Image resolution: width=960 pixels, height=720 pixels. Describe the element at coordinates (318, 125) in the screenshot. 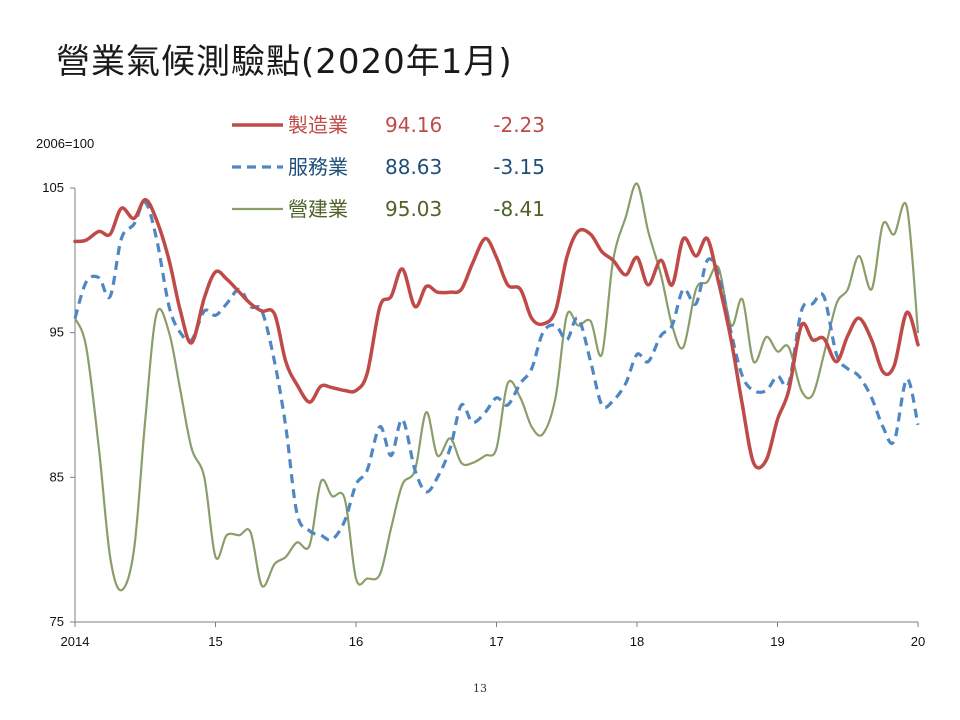

I see `legend-name: 製造業` at that location.